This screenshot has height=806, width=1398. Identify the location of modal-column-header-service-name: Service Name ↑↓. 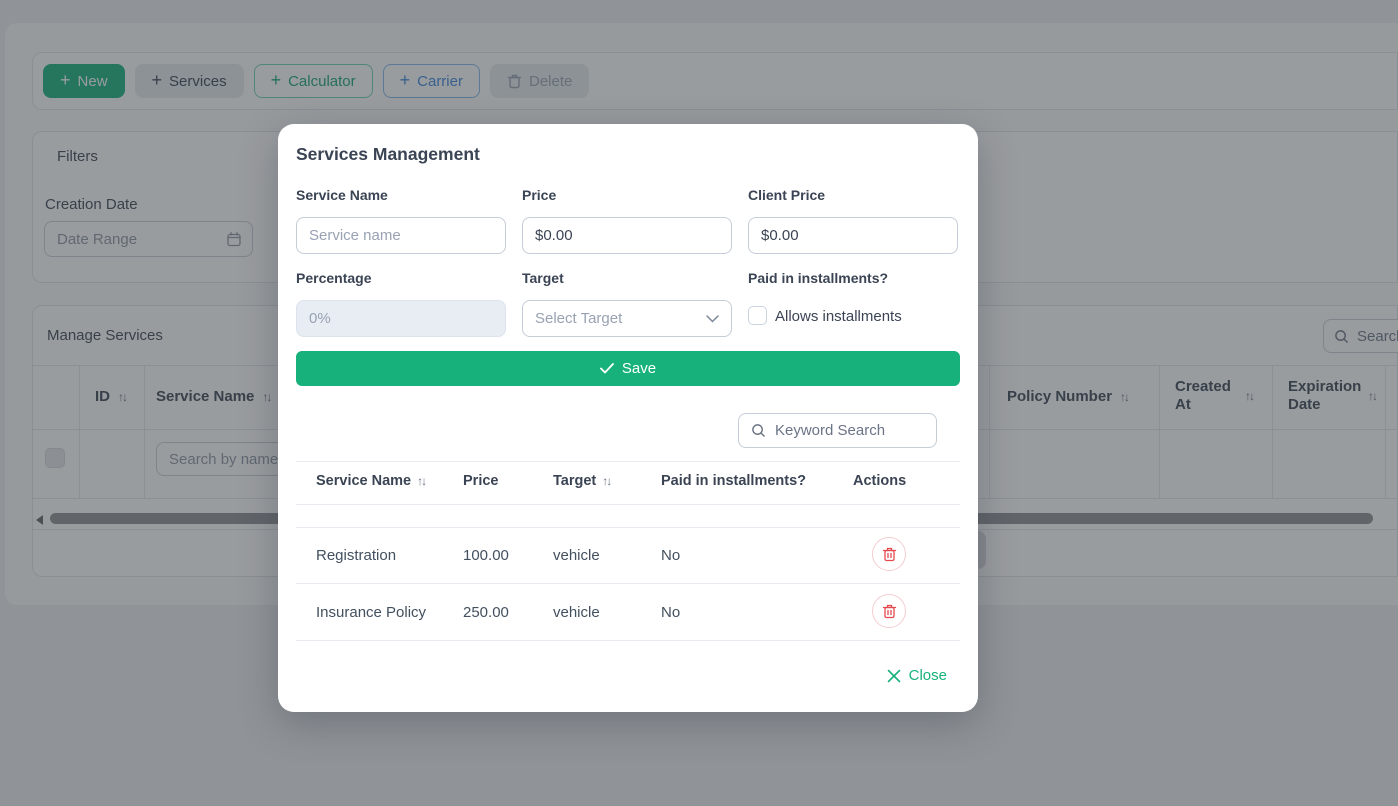
(371, 481).